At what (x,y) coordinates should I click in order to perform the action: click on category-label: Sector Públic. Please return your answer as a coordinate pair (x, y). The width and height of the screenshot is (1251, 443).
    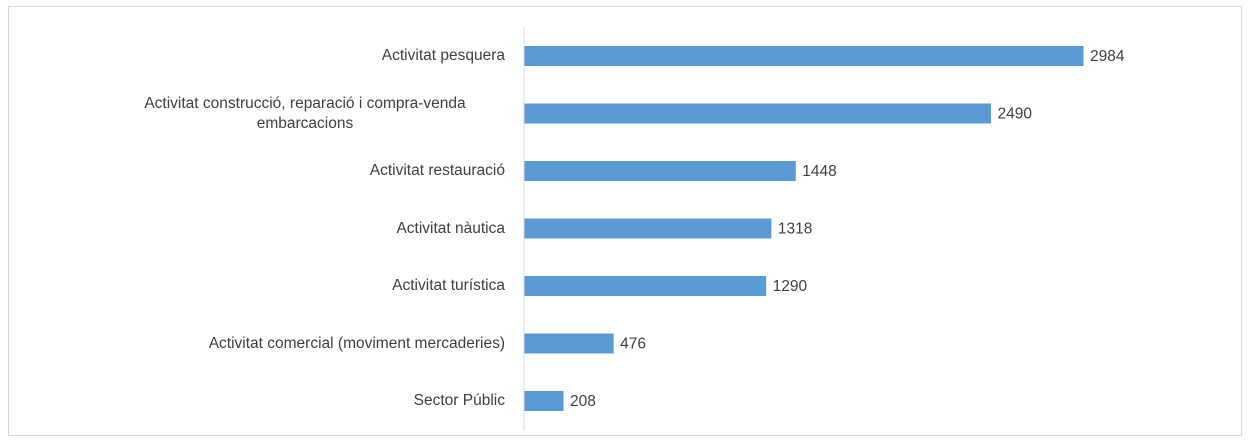
    Looking at the image, I should click on (459, 401).